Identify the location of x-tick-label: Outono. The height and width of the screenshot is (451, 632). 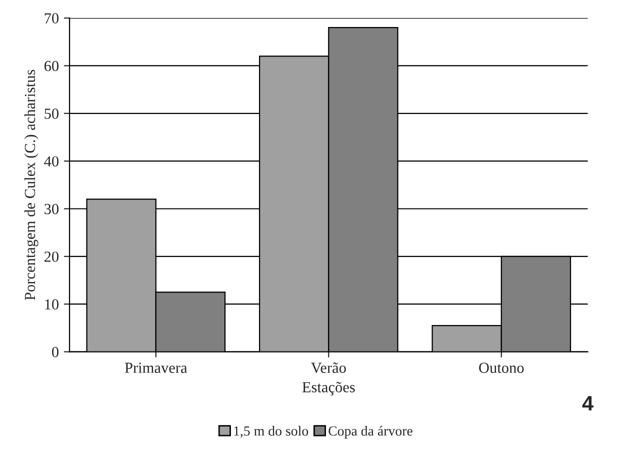
(501, 367).